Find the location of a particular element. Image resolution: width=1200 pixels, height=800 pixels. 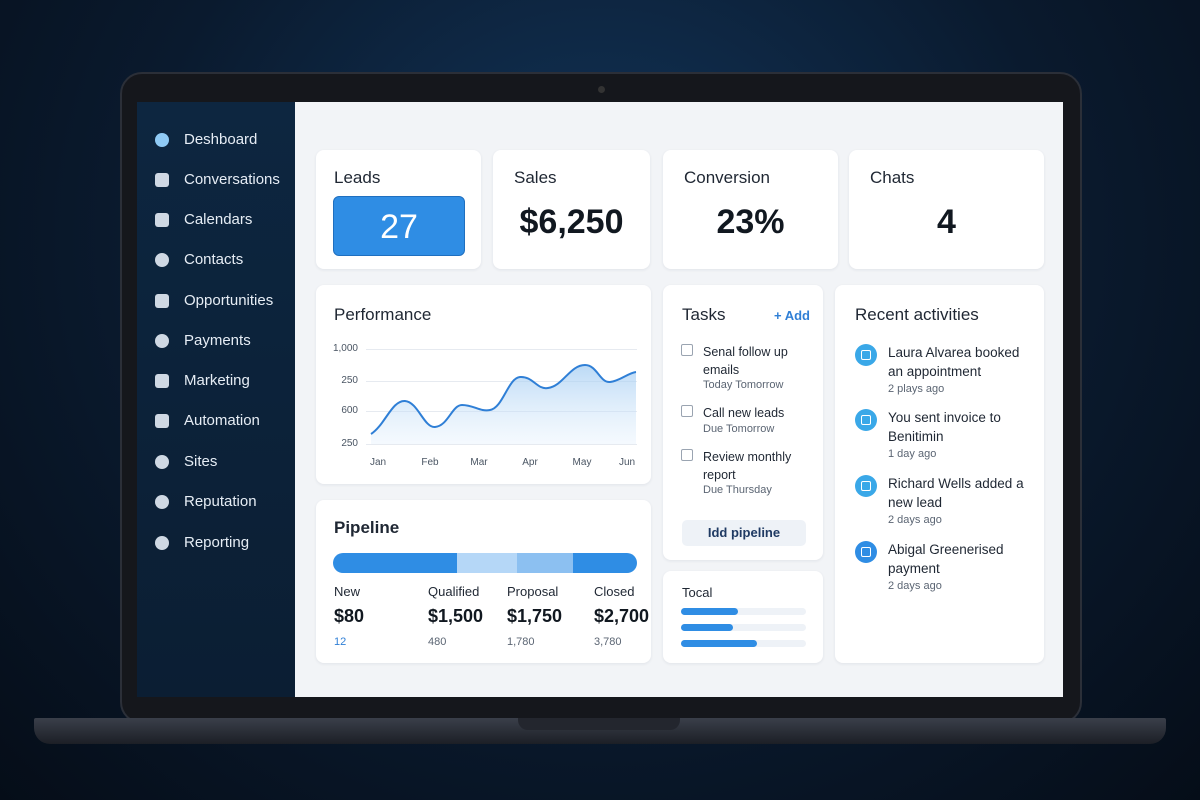

stat-label: Chats is located at coordinates (892, 177).